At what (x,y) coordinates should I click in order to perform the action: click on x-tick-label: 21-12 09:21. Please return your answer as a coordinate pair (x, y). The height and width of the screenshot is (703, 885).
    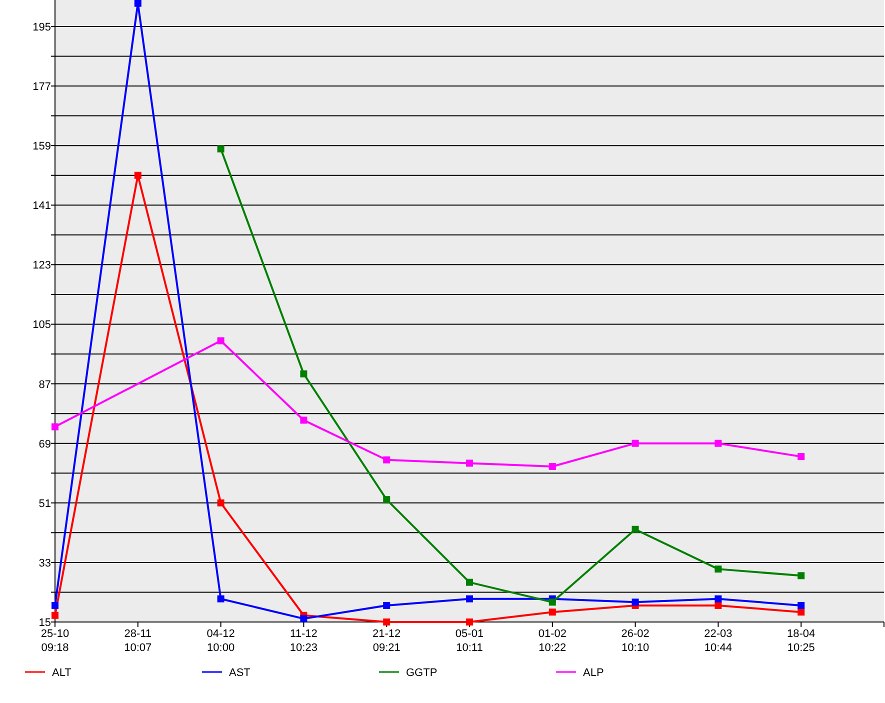
    Looking at the image, I should click on (386, 641).